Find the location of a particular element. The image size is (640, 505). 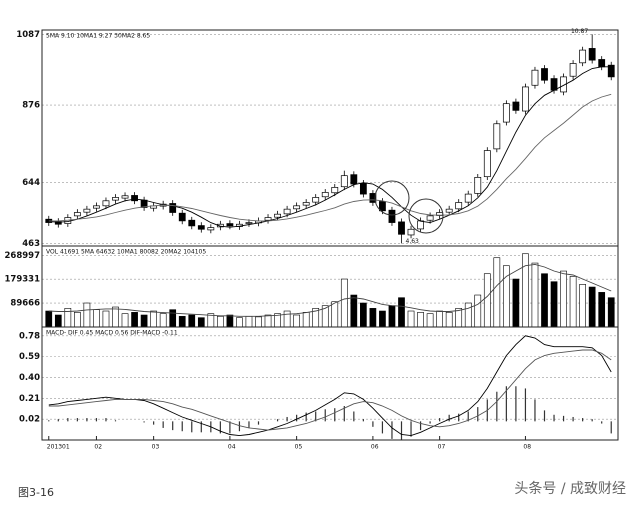

y-tick-label: 268997 is located at coordinates (23, 256).